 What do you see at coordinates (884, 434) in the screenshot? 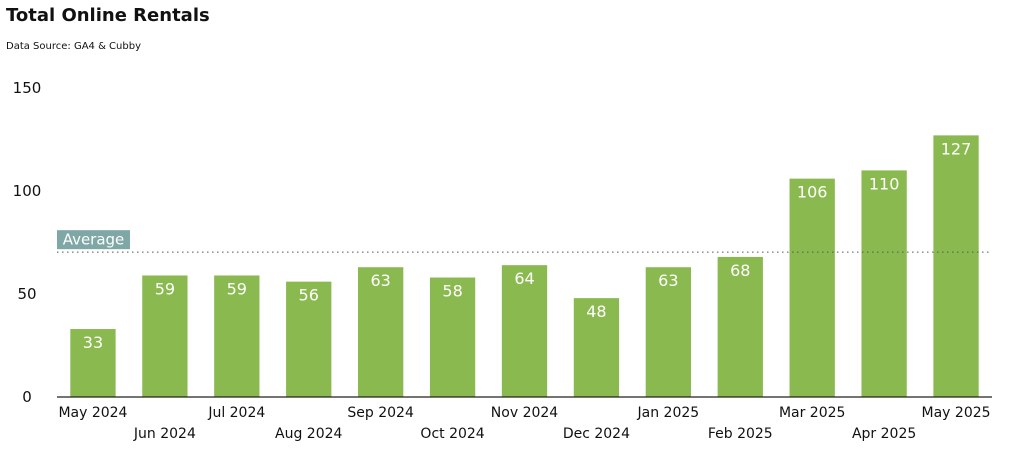
I see `x-tick-label: Apr 2025` at bounding box center [884, 434].